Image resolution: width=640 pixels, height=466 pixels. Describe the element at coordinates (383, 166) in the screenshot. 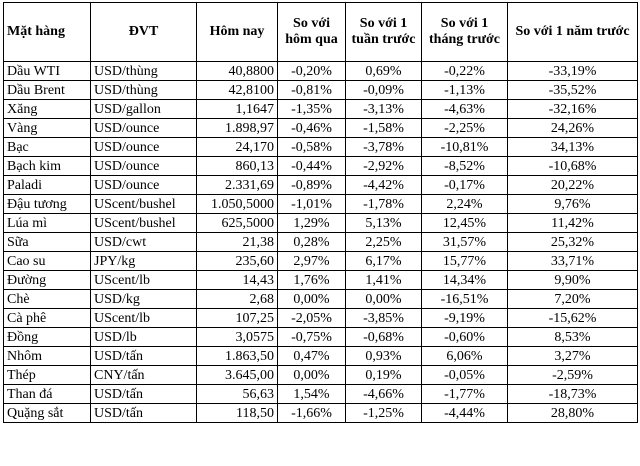

I see `cell-vs-1-week: -2,92%` at that location.